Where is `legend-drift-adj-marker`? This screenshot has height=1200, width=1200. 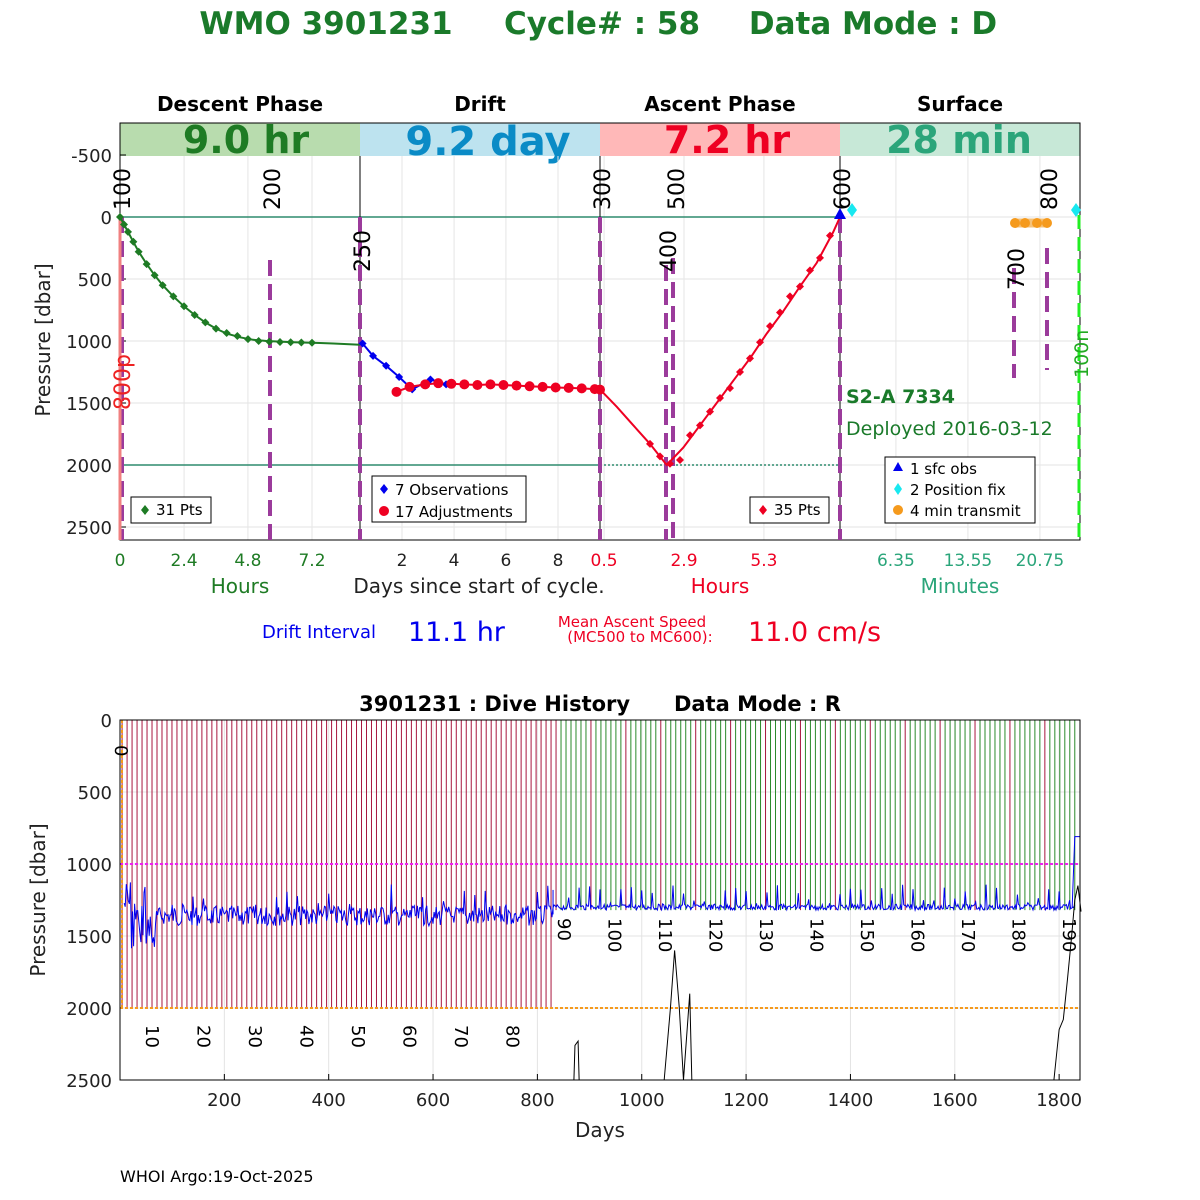
legend-drift-adj-marker is located at coordinates (384, 511).